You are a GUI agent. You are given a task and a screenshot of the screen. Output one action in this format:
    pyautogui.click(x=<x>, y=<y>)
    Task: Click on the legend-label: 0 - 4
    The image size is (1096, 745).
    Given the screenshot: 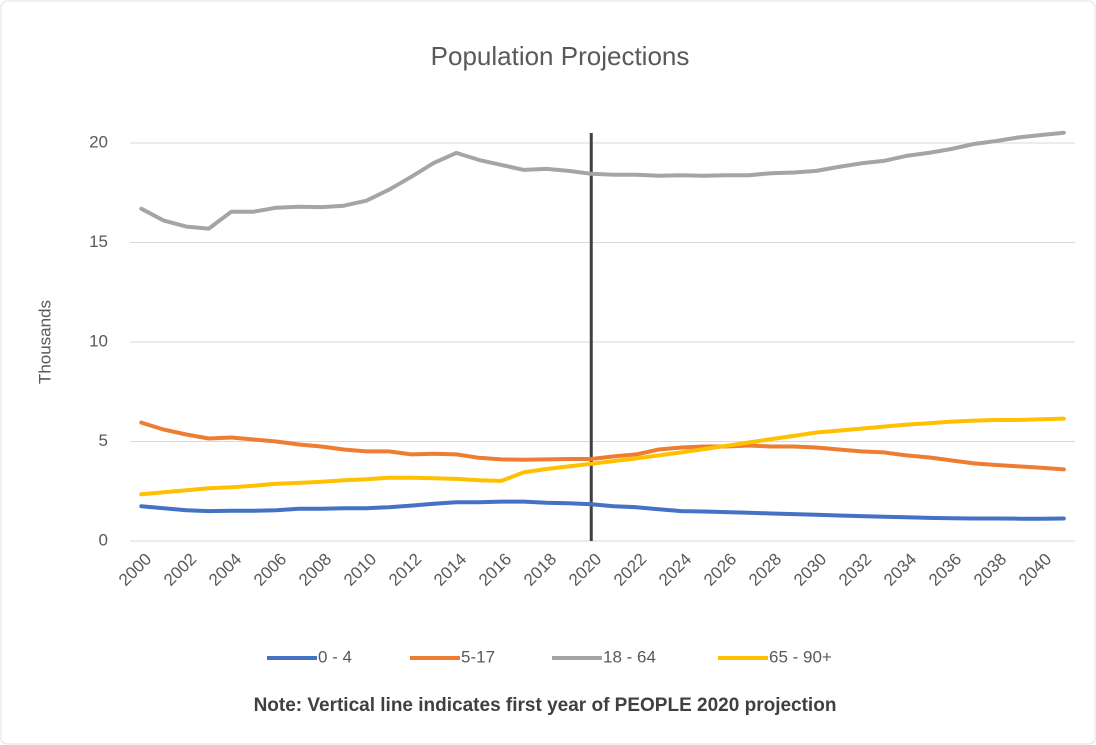 What is the action you would take?
    pyautogui.click(x=335, y=656)
    